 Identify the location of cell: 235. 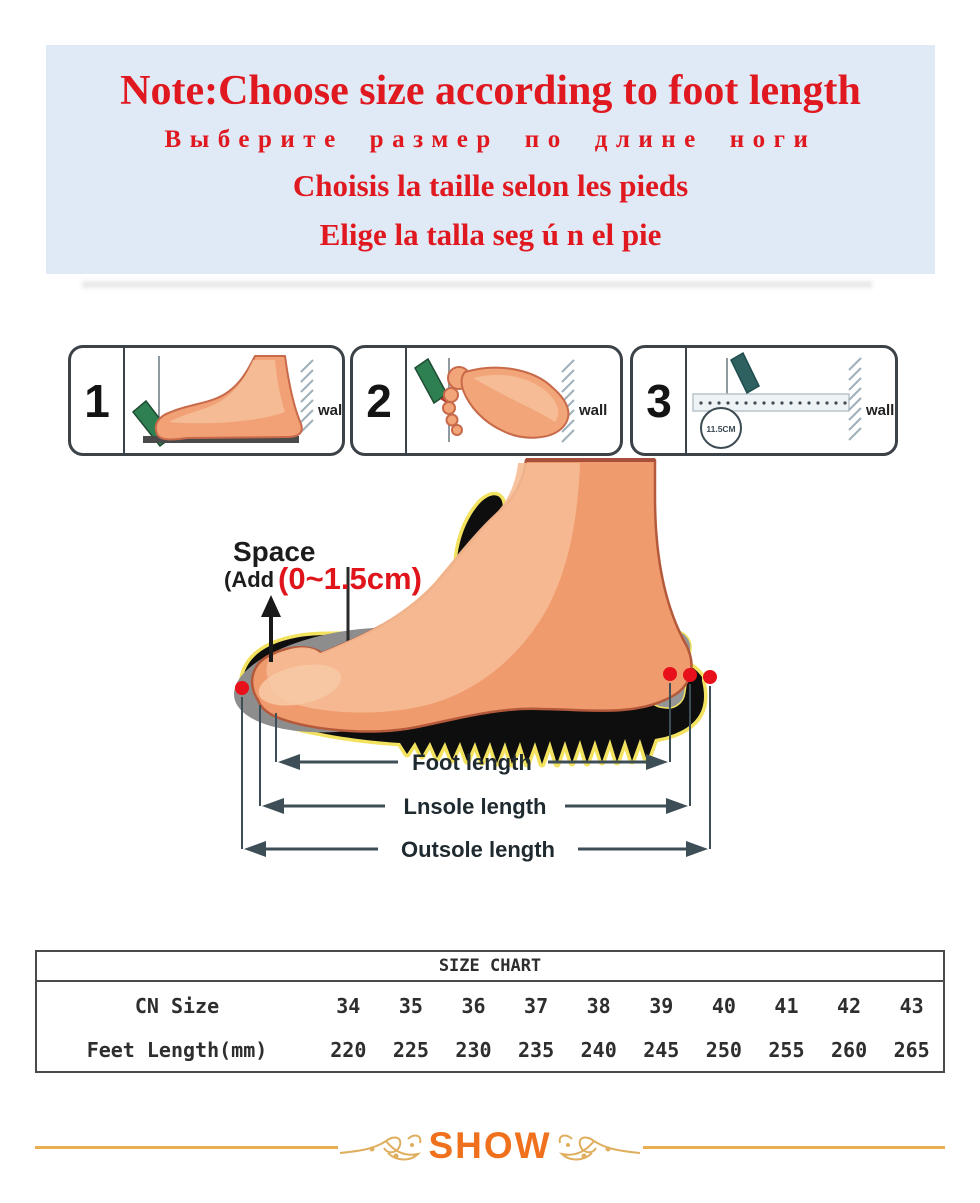
(536, 1050).